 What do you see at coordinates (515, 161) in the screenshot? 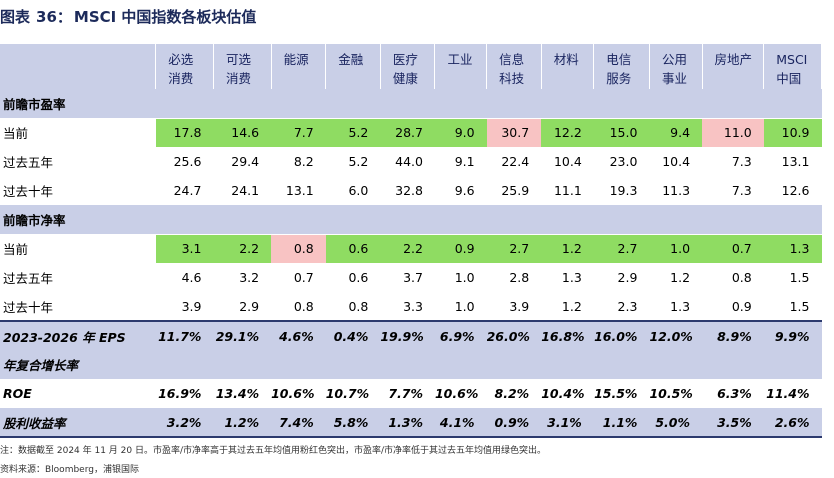
I see `table-cell: 22.4` at bounding box center [515, 161].